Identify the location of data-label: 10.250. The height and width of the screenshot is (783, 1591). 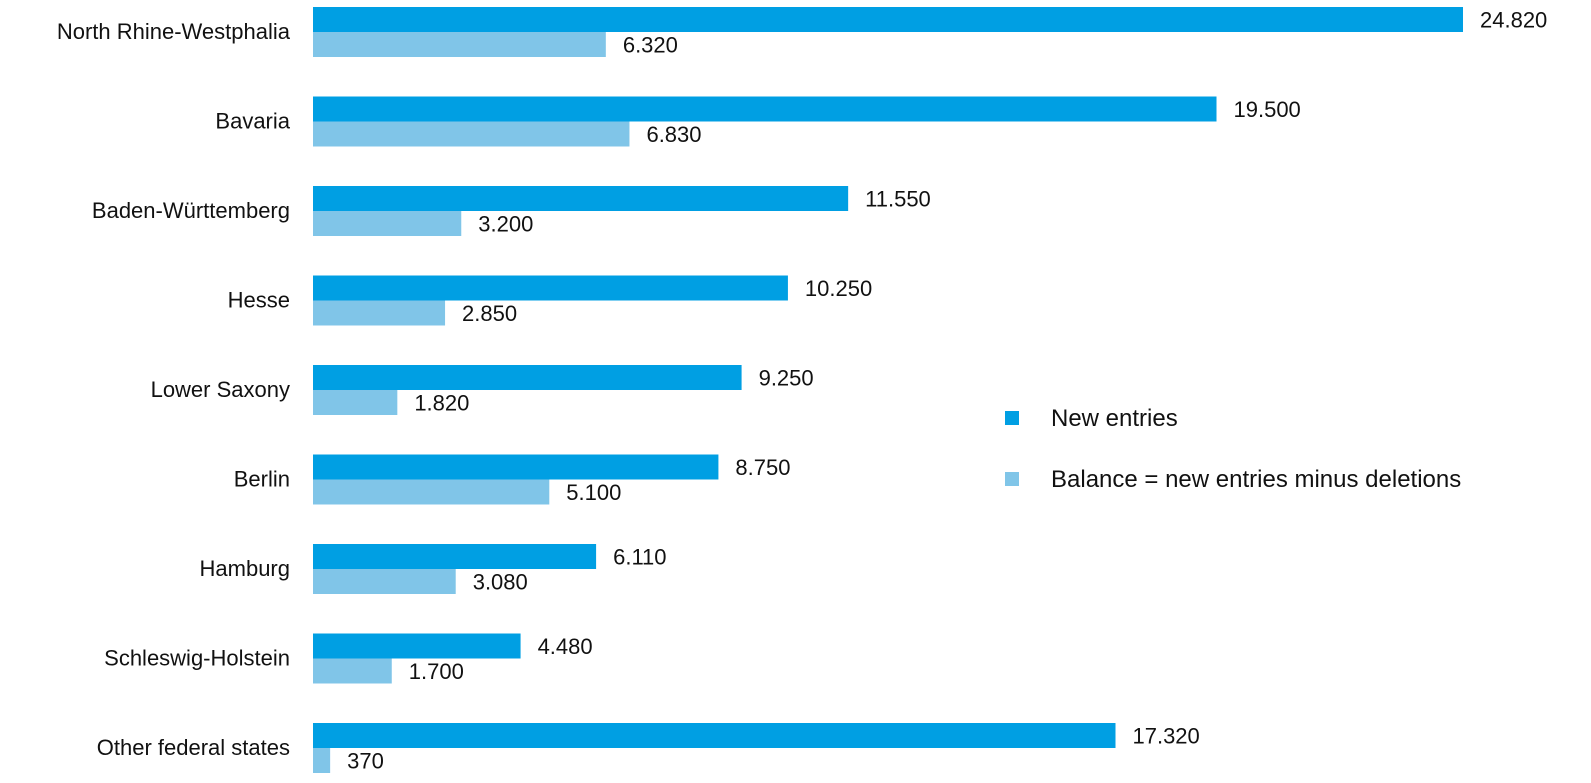
(838, 288).